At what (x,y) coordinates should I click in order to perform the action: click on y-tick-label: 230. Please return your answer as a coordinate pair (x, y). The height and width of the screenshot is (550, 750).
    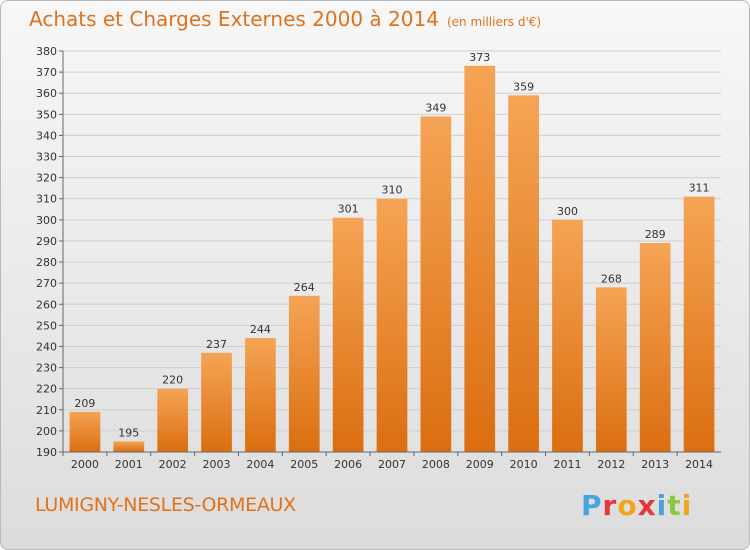
    Looking at the image, I should click on (46, 368).